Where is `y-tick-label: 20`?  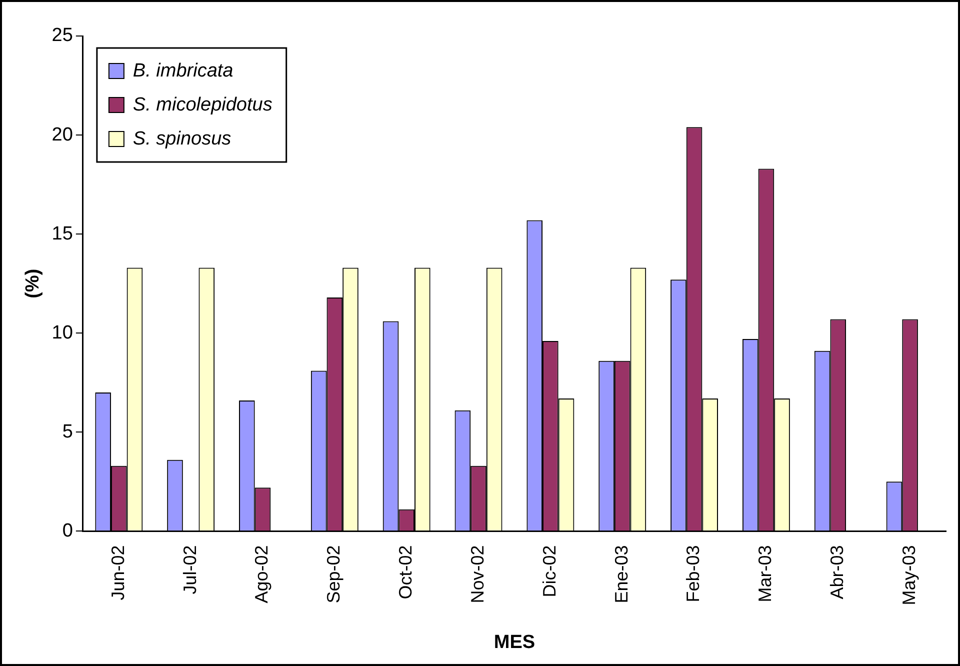
y-tick-label: 20 is located at coordinates (62, 135).